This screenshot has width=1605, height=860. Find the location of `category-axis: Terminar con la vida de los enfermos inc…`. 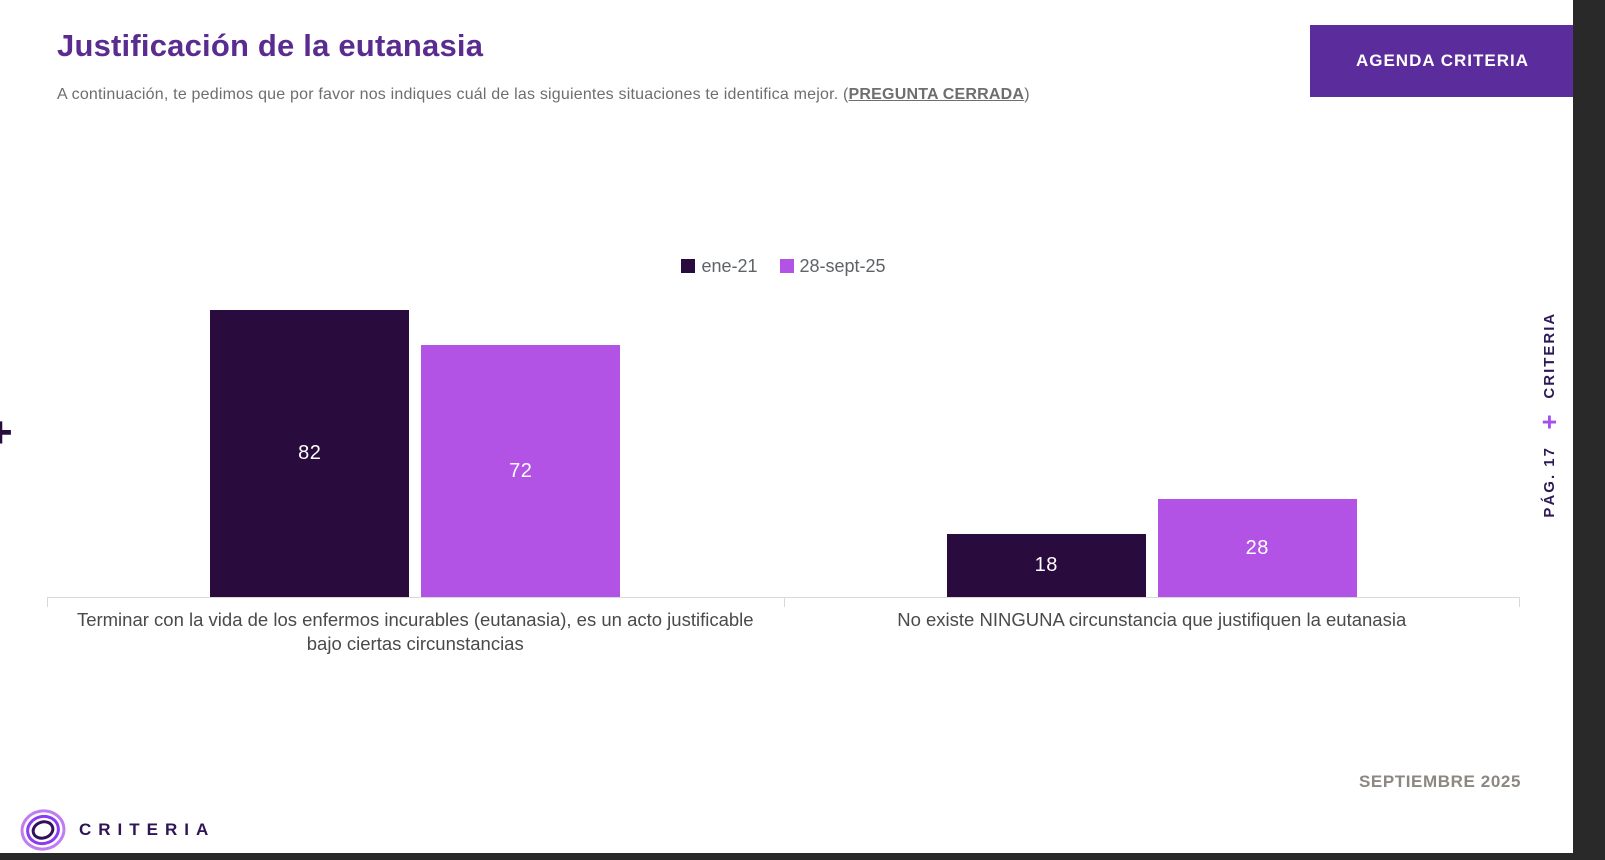

category-axis: Terminar con la vida de los enfermos inc… is located at coordinates (783, 627).